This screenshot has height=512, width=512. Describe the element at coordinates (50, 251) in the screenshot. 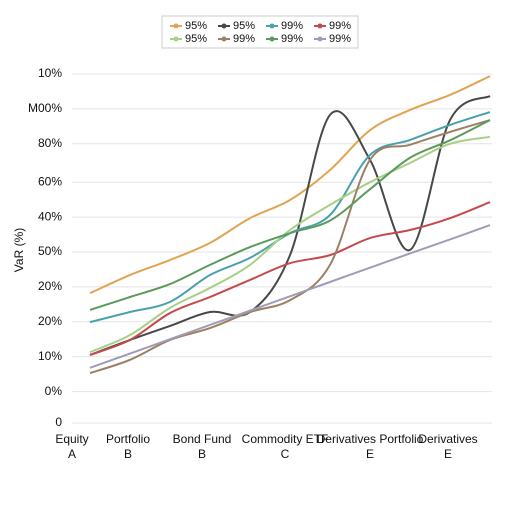

I see `y-tick-label: 50%` at that location.